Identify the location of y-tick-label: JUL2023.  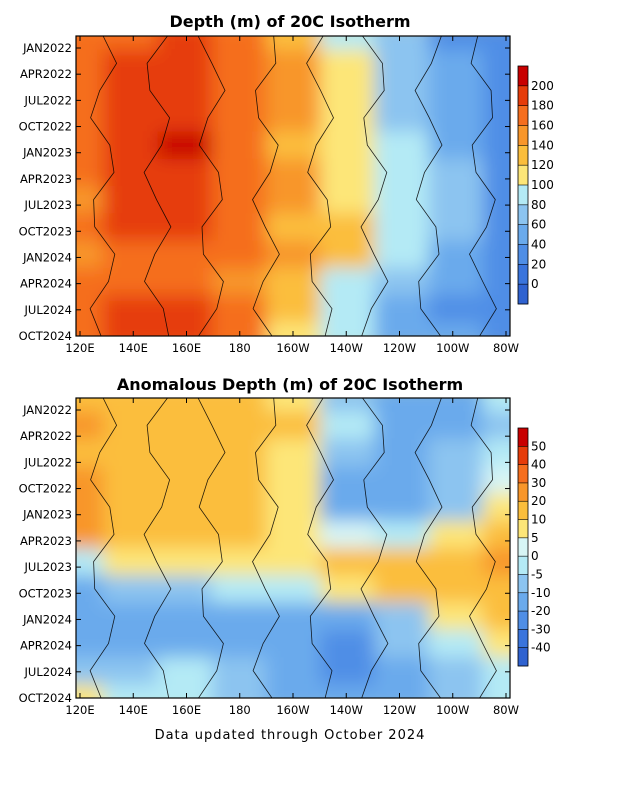
(48, 567).